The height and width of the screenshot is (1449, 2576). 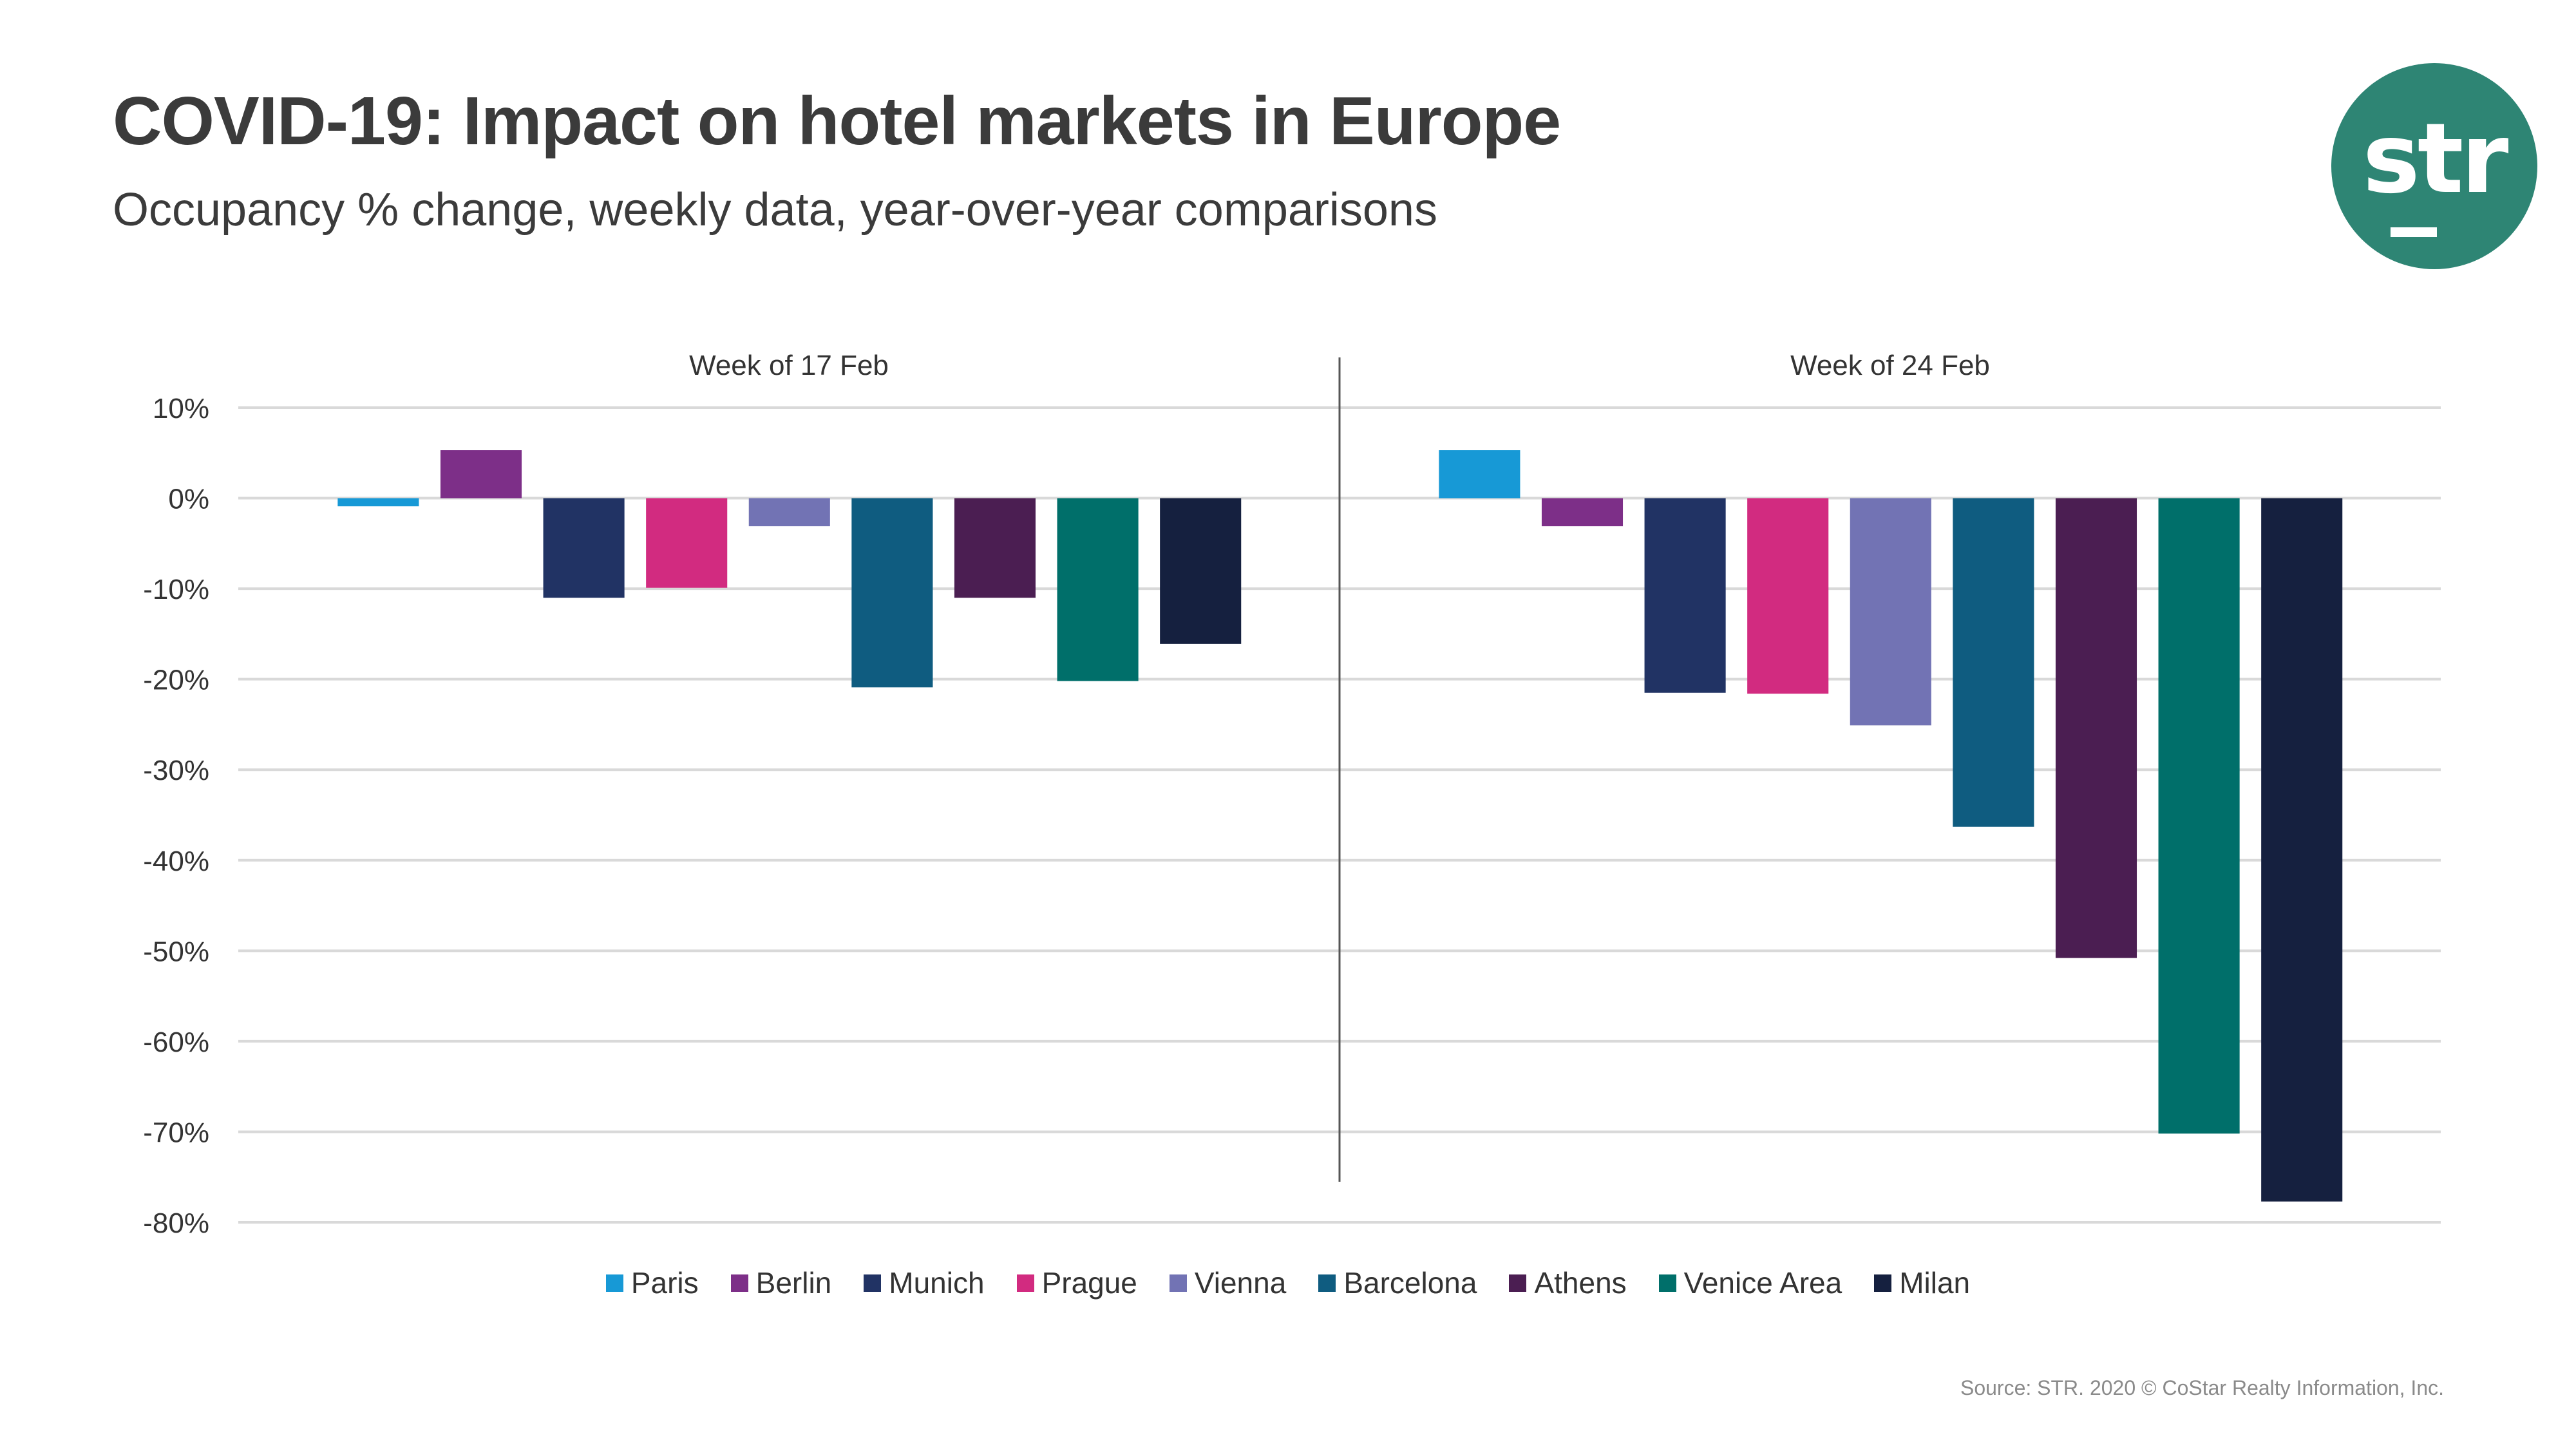 What do you see at coordinates (181, 409) in the screenshot?
I see `y-tick-label: 10%` at bounding box center [181, 409].